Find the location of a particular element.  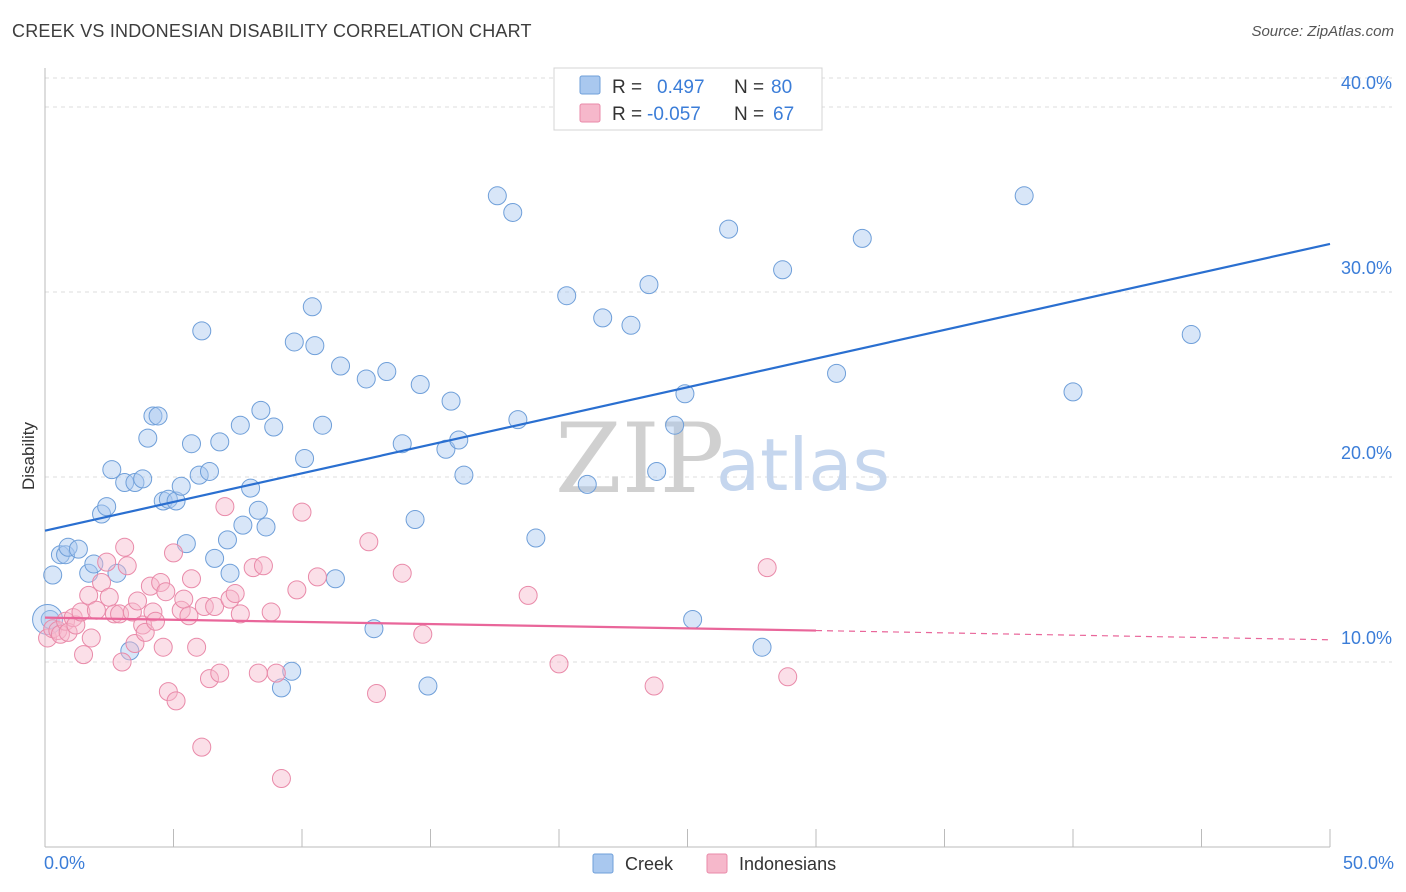

indonesians-trend-line is located at coordinates (430, 624).